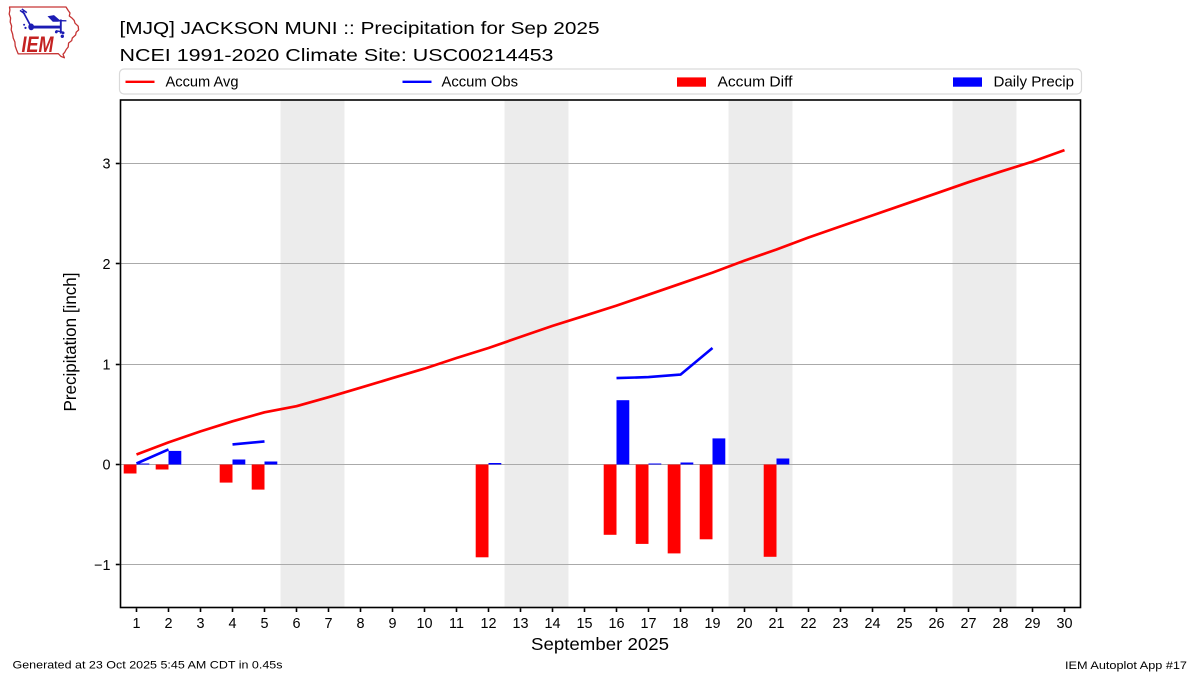 Image resolution: width=1200 pixels, height=675 pixels. What do you see at coordinates (840, 624) in the screenshot?
I see `svg-text: 23` at bounding box center [840, 624].